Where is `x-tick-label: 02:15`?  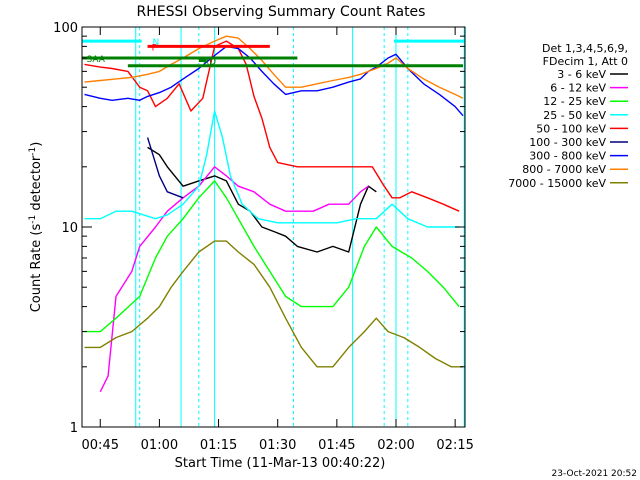 x-tick-label: 02:15 is located at coordinates (454, 445).